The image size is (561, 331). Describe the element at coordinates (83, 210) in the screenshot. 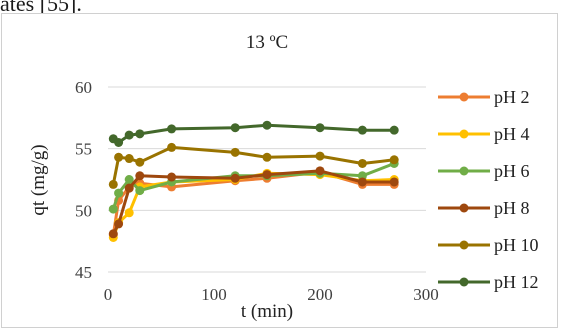

I see `y-tick-label: 50` at that location.